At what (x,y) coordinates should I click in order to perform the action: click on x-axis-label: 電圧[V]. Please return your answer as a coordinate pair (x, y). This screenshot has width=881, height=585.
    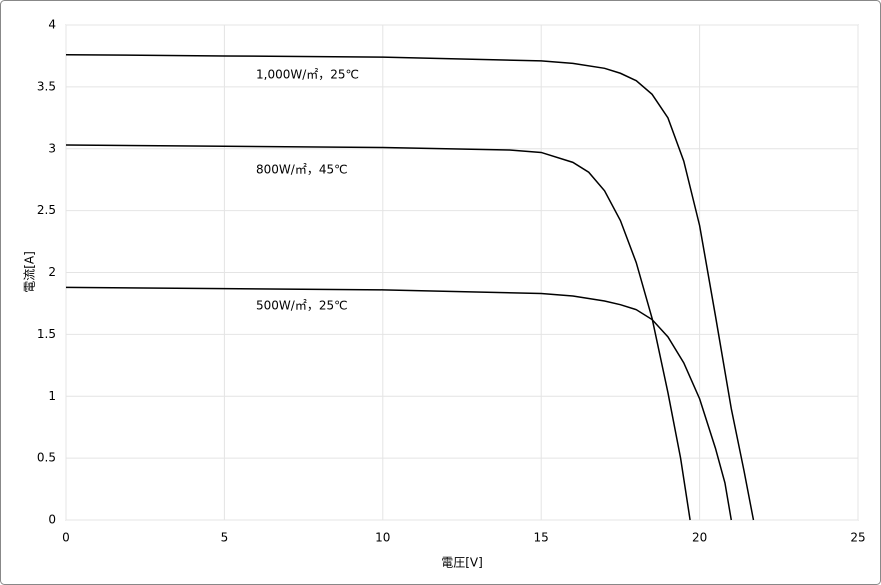
    Looking at the image, I should click on (462, 563).